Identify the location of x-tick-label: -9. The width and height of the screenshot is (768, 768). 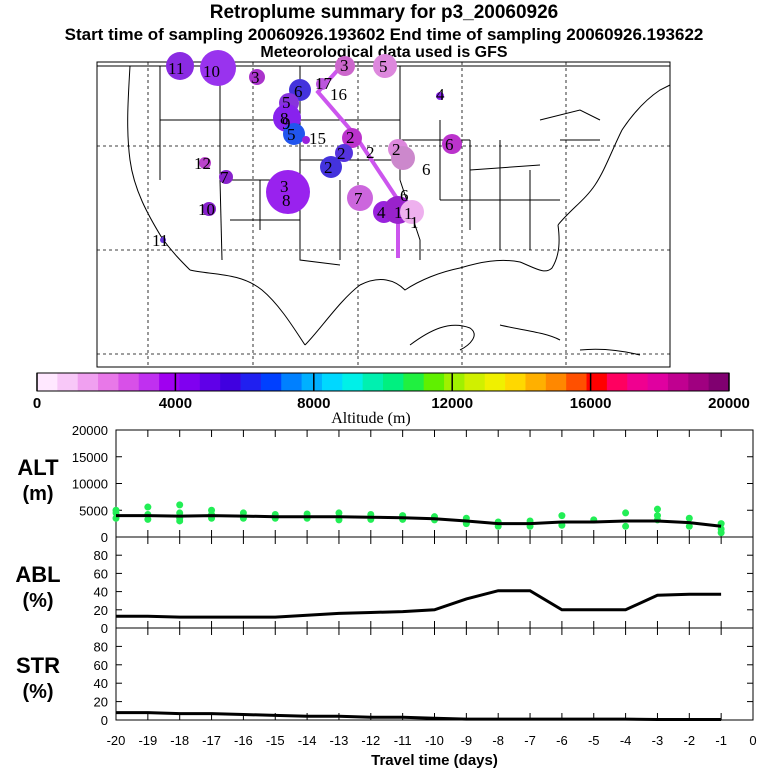
(467, 740).